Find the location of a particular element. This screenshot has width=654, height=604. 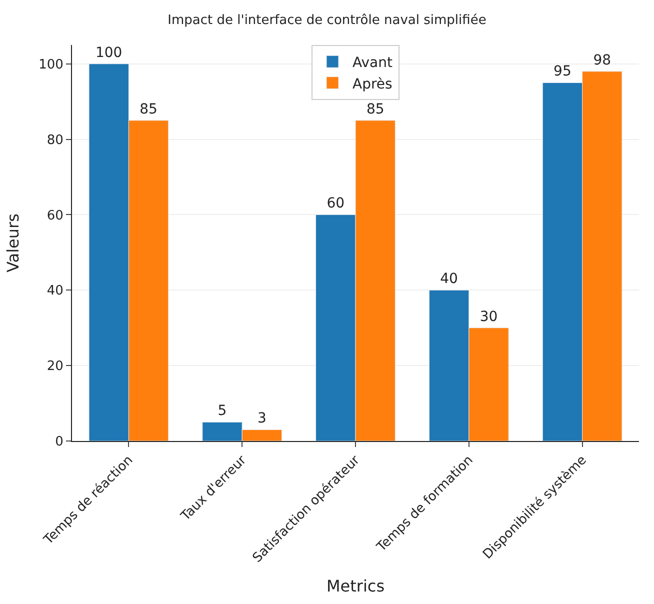

data-label: 5 is located at coordinates (222, 411).